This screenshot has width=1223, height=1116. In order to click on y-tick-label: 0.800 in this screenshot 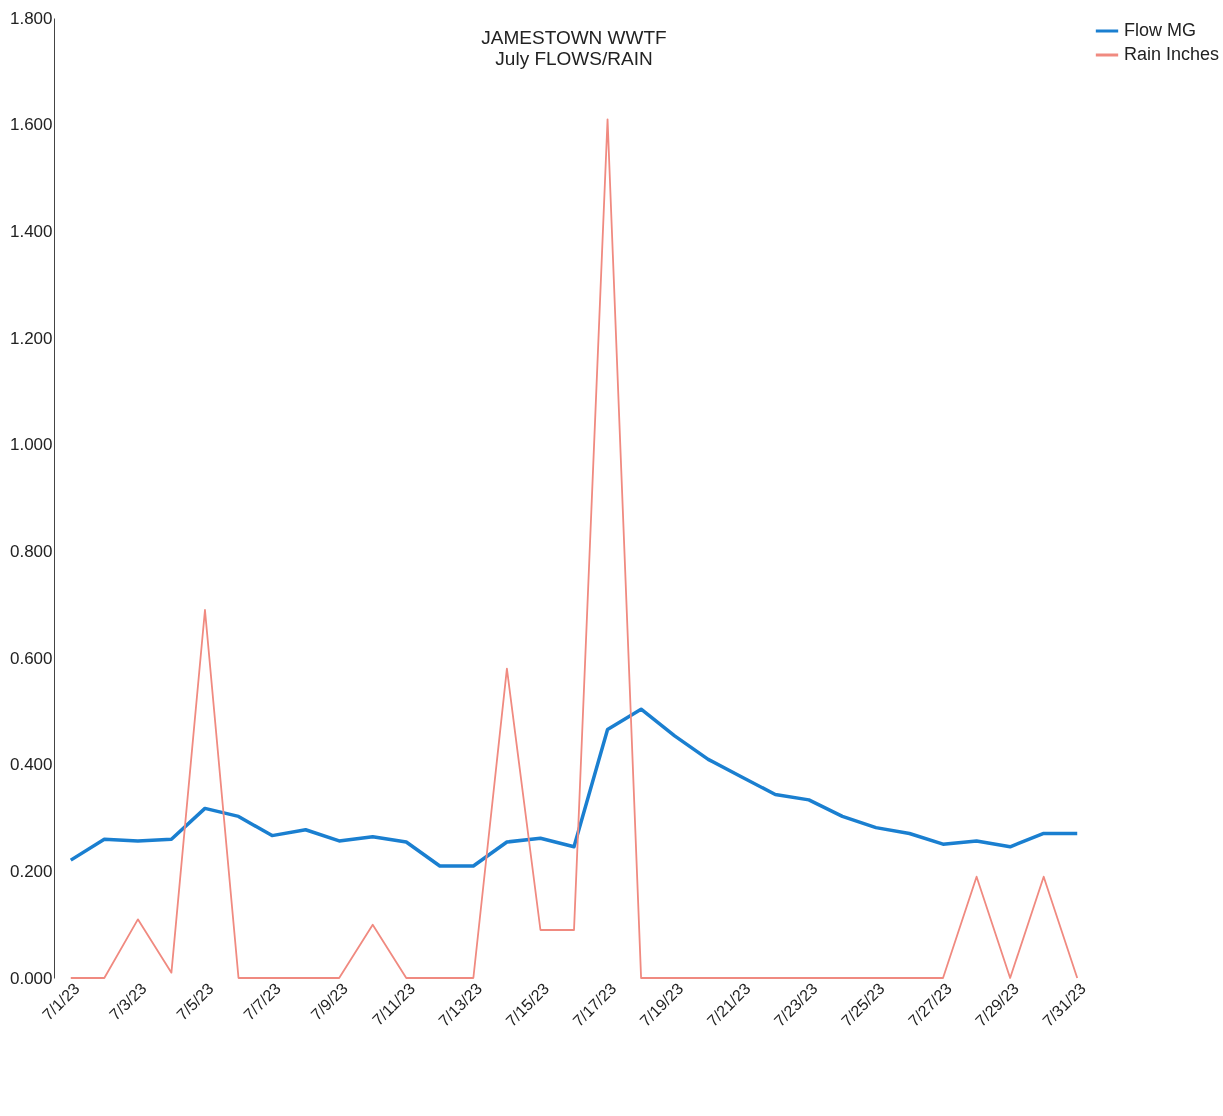, I will do `click(31, 551)`.